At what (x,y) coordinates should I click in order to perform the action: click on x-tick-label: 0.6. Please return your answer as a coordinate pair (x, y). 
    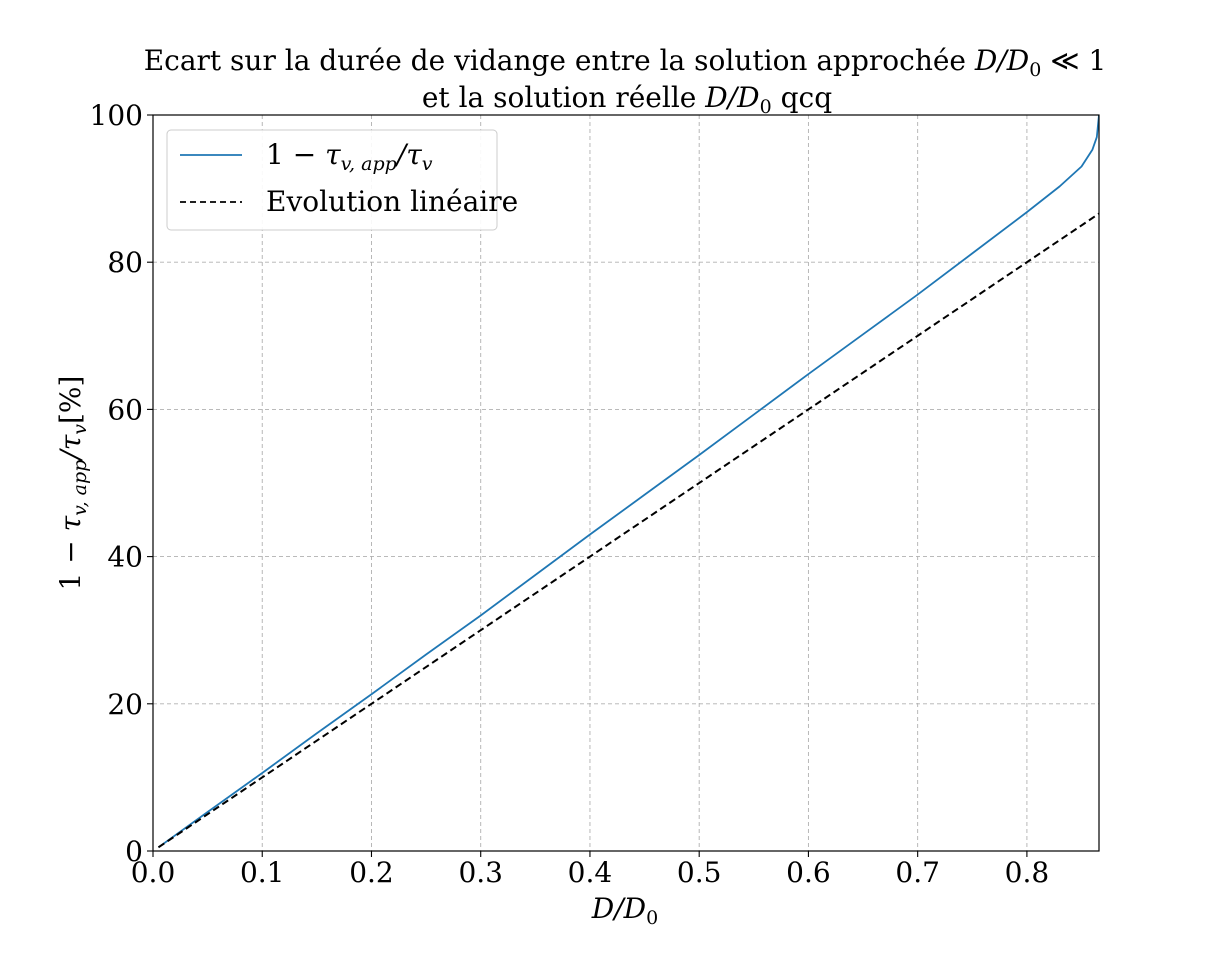
    Looking at the image, I should click on (808, 872).